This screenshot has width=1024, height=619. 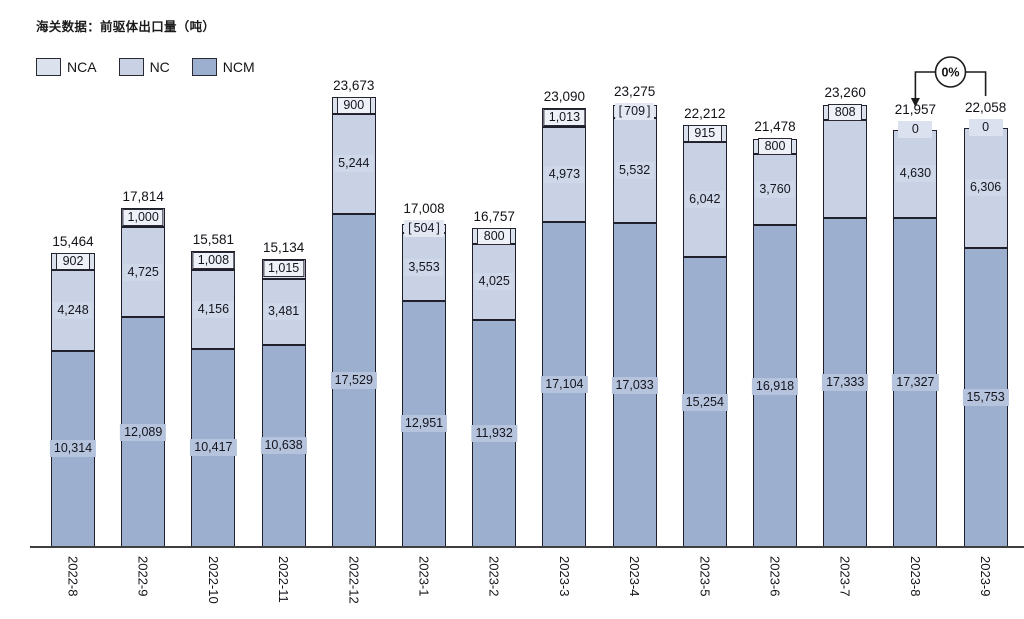 I want to click on total-label: 15,134, so click(x=283, y=248).